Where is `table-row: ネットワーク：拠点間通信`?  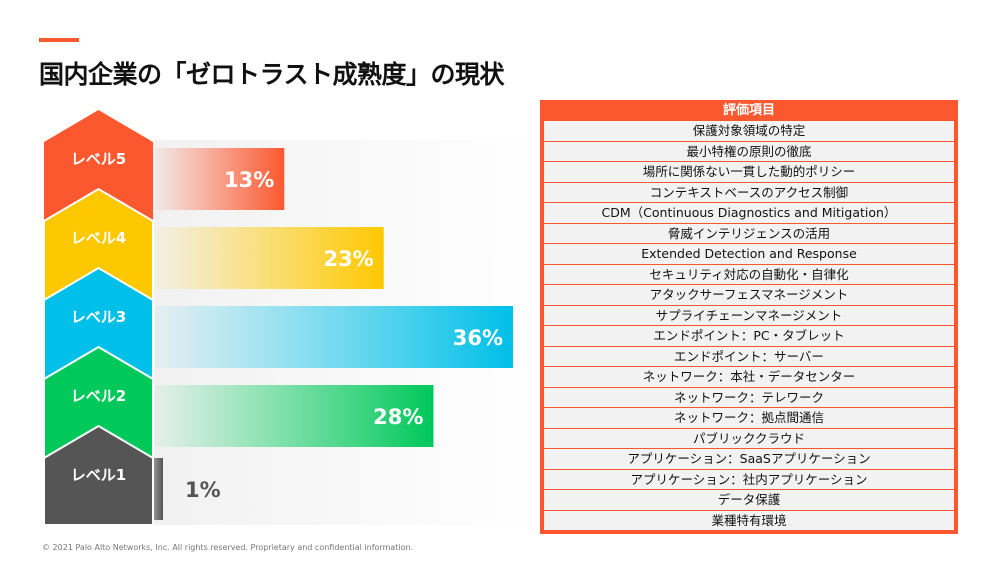
table-row: ネットワーク：拠点間通信 is located at coordinates (749, 417).